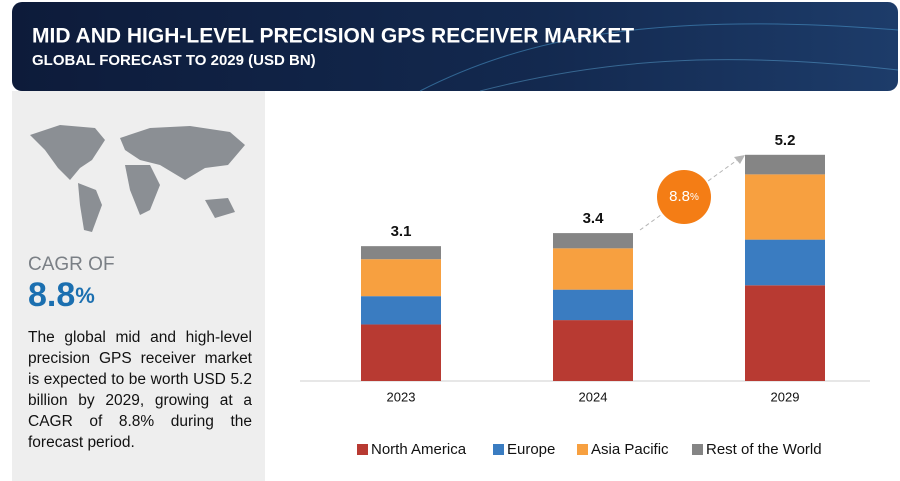 Image resolution: width=900 pixels, height=481 pixels. Describe the element at coordinates (174, 60) in the screenshot. I see `subtitle: GLOBAL FORECAST TO 2029 (USD BN)` at that location.